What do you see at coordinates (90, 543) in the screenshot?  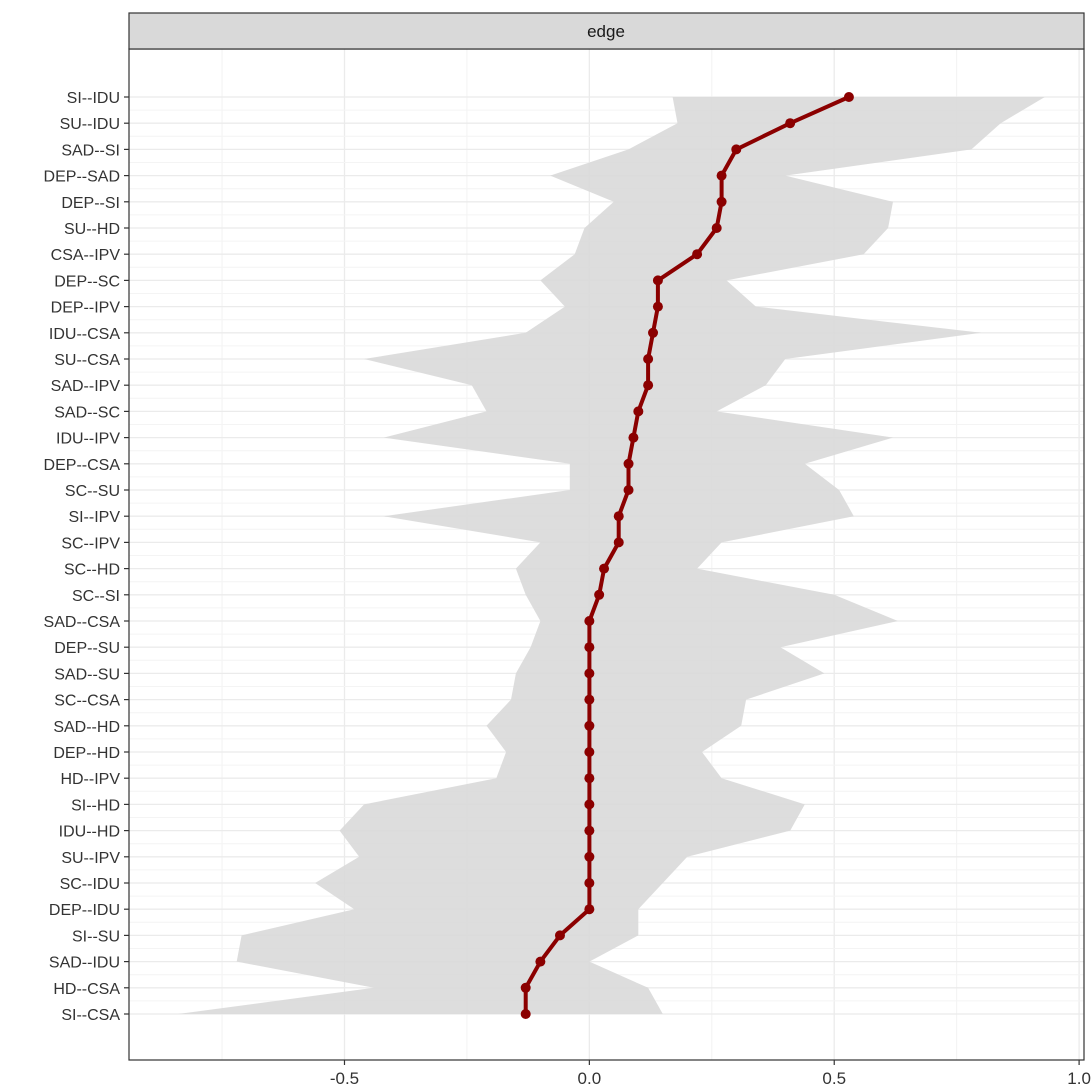 I see `y-tick-label: SC--IPV` at bounding box center [90, 543].